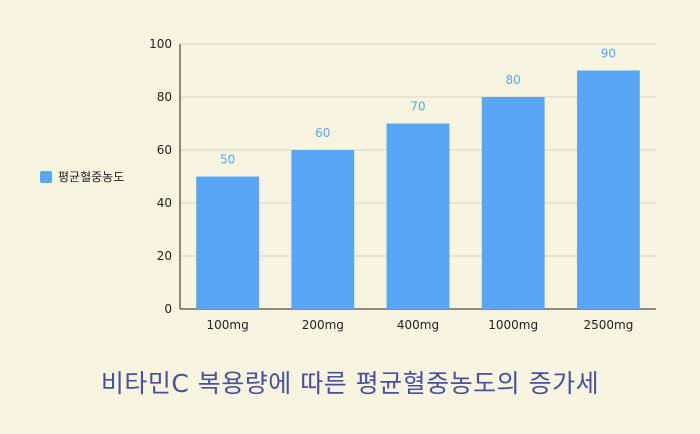 The height and width of the screenshot is (434, 700). What do you see at coordinates (322, 133) in the screenshot?
I see `data-label: 60` at bounding box center [322, 133].